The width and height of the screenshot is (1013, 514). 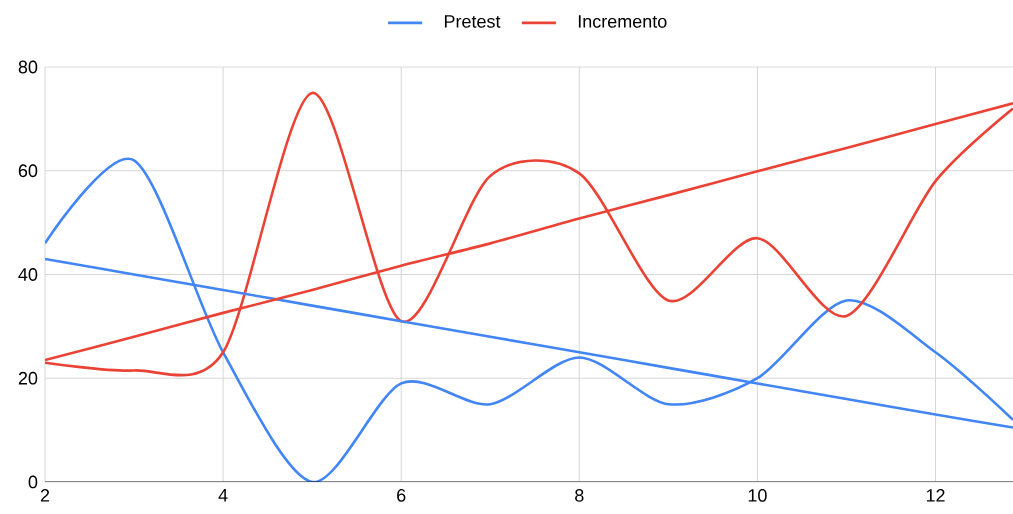 What do you see at coordinates (28, 274) in the screenshot?
I see `y-tick-label: 40` at bounding box center [28, 274].